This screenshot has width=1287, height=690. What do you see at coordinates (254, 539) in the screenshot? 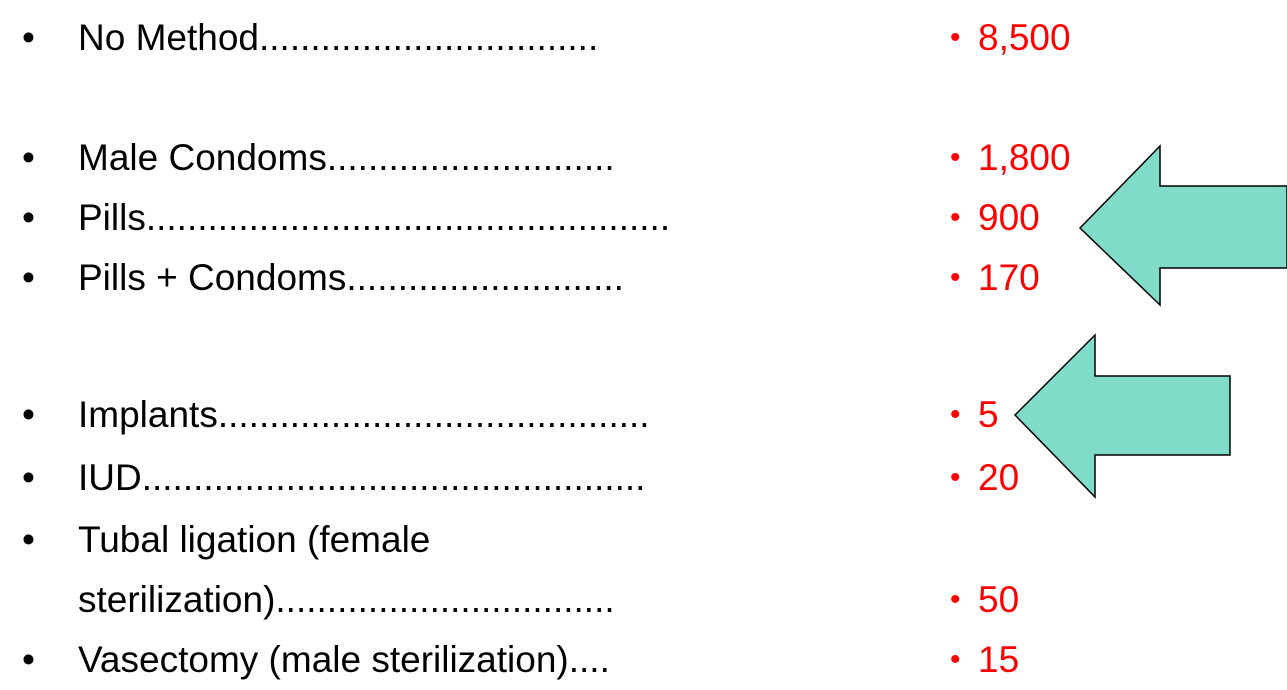
I see `item-label: Tubal ligation (female` at bounding box center [254, 539].